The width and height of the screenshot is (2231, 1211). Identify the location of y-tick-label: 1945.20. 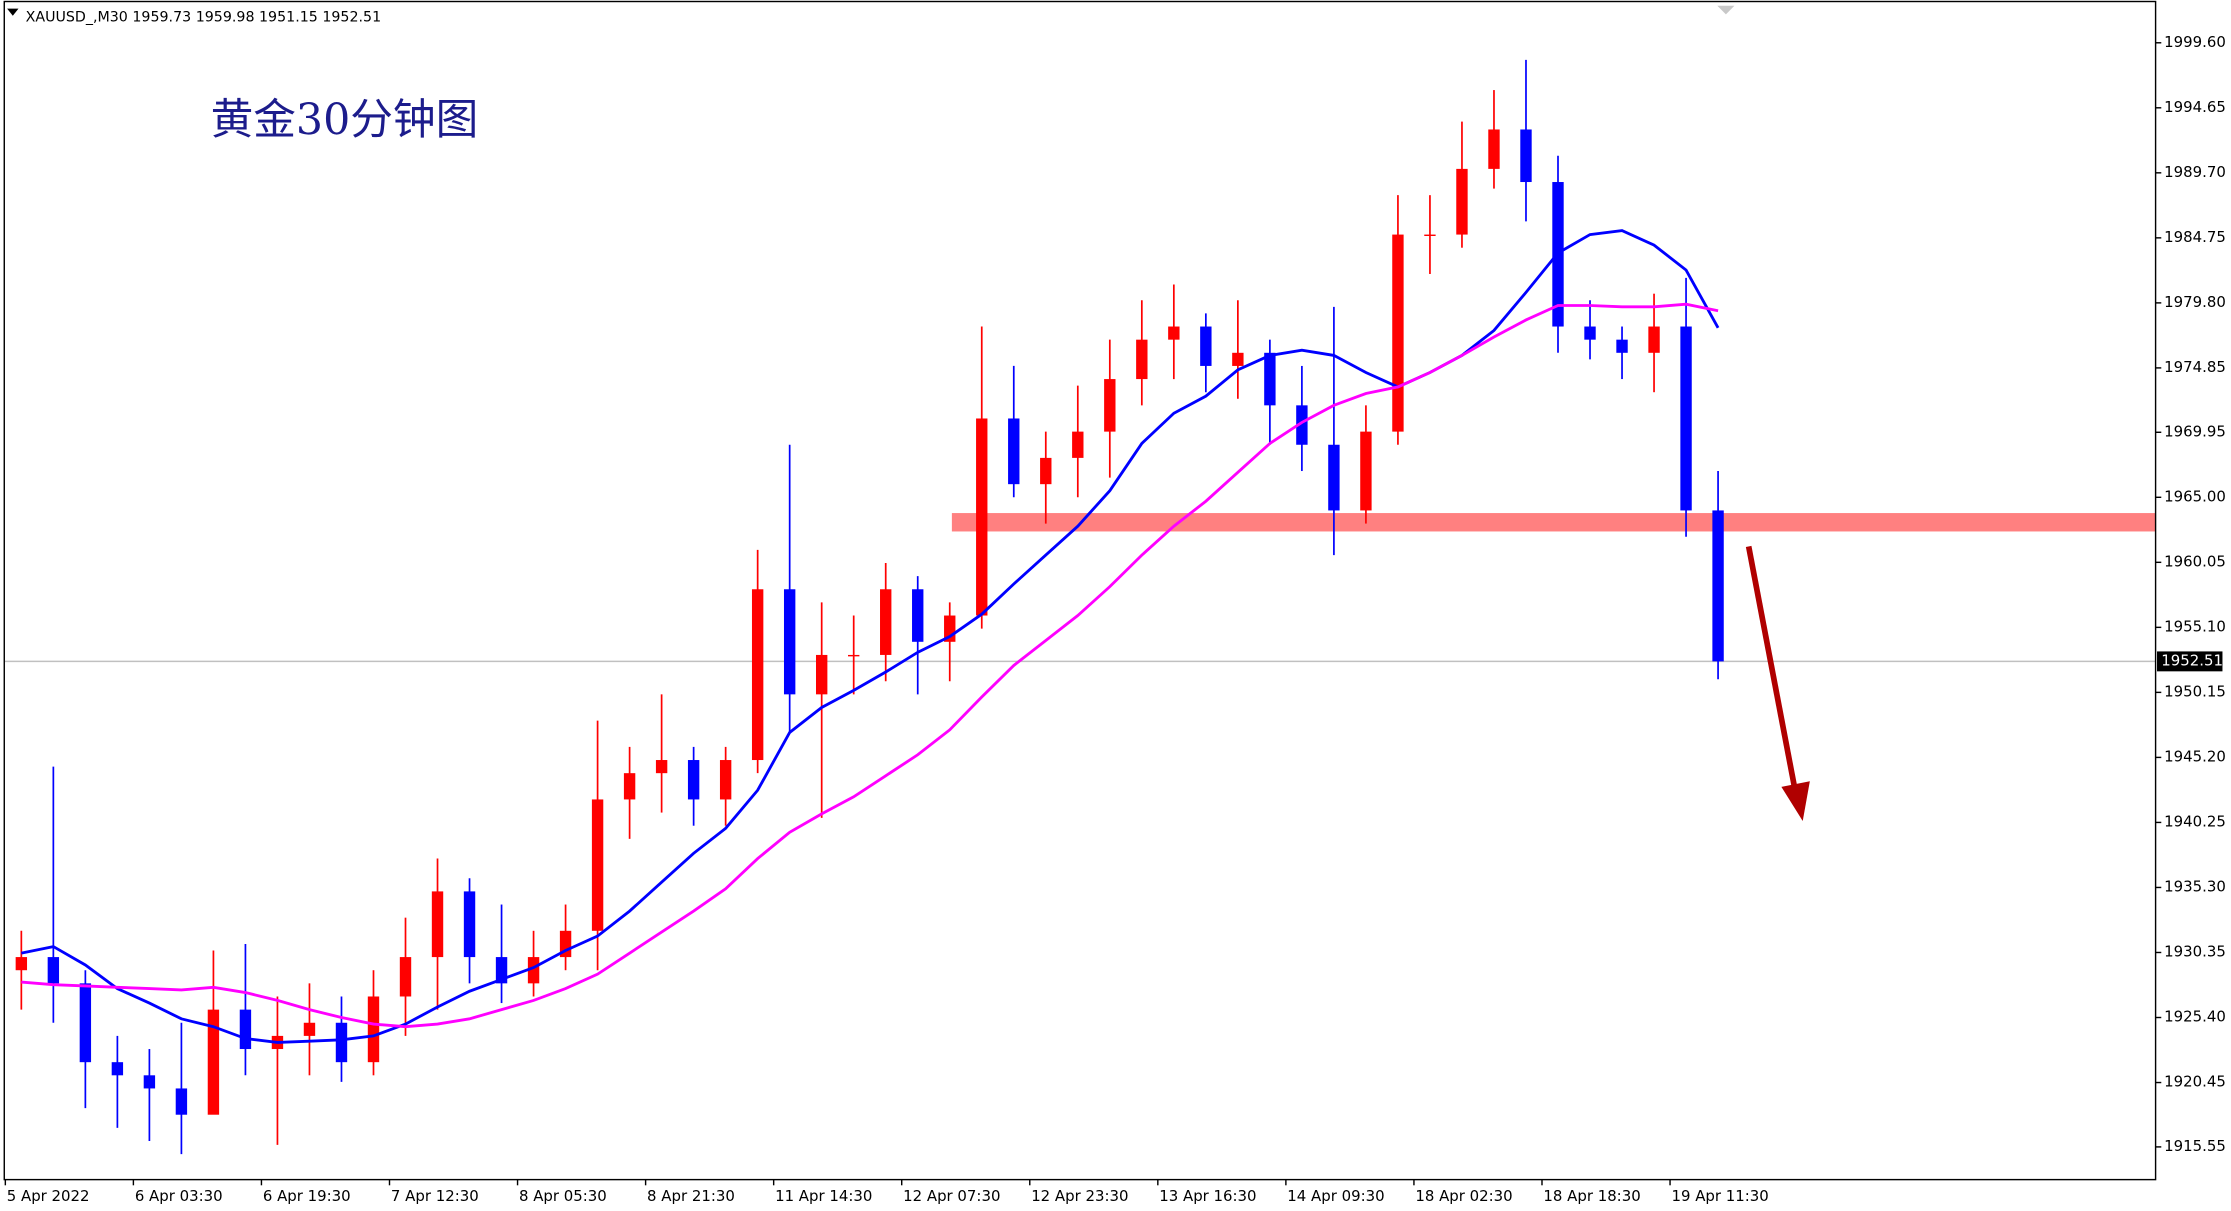
(2195, 756).